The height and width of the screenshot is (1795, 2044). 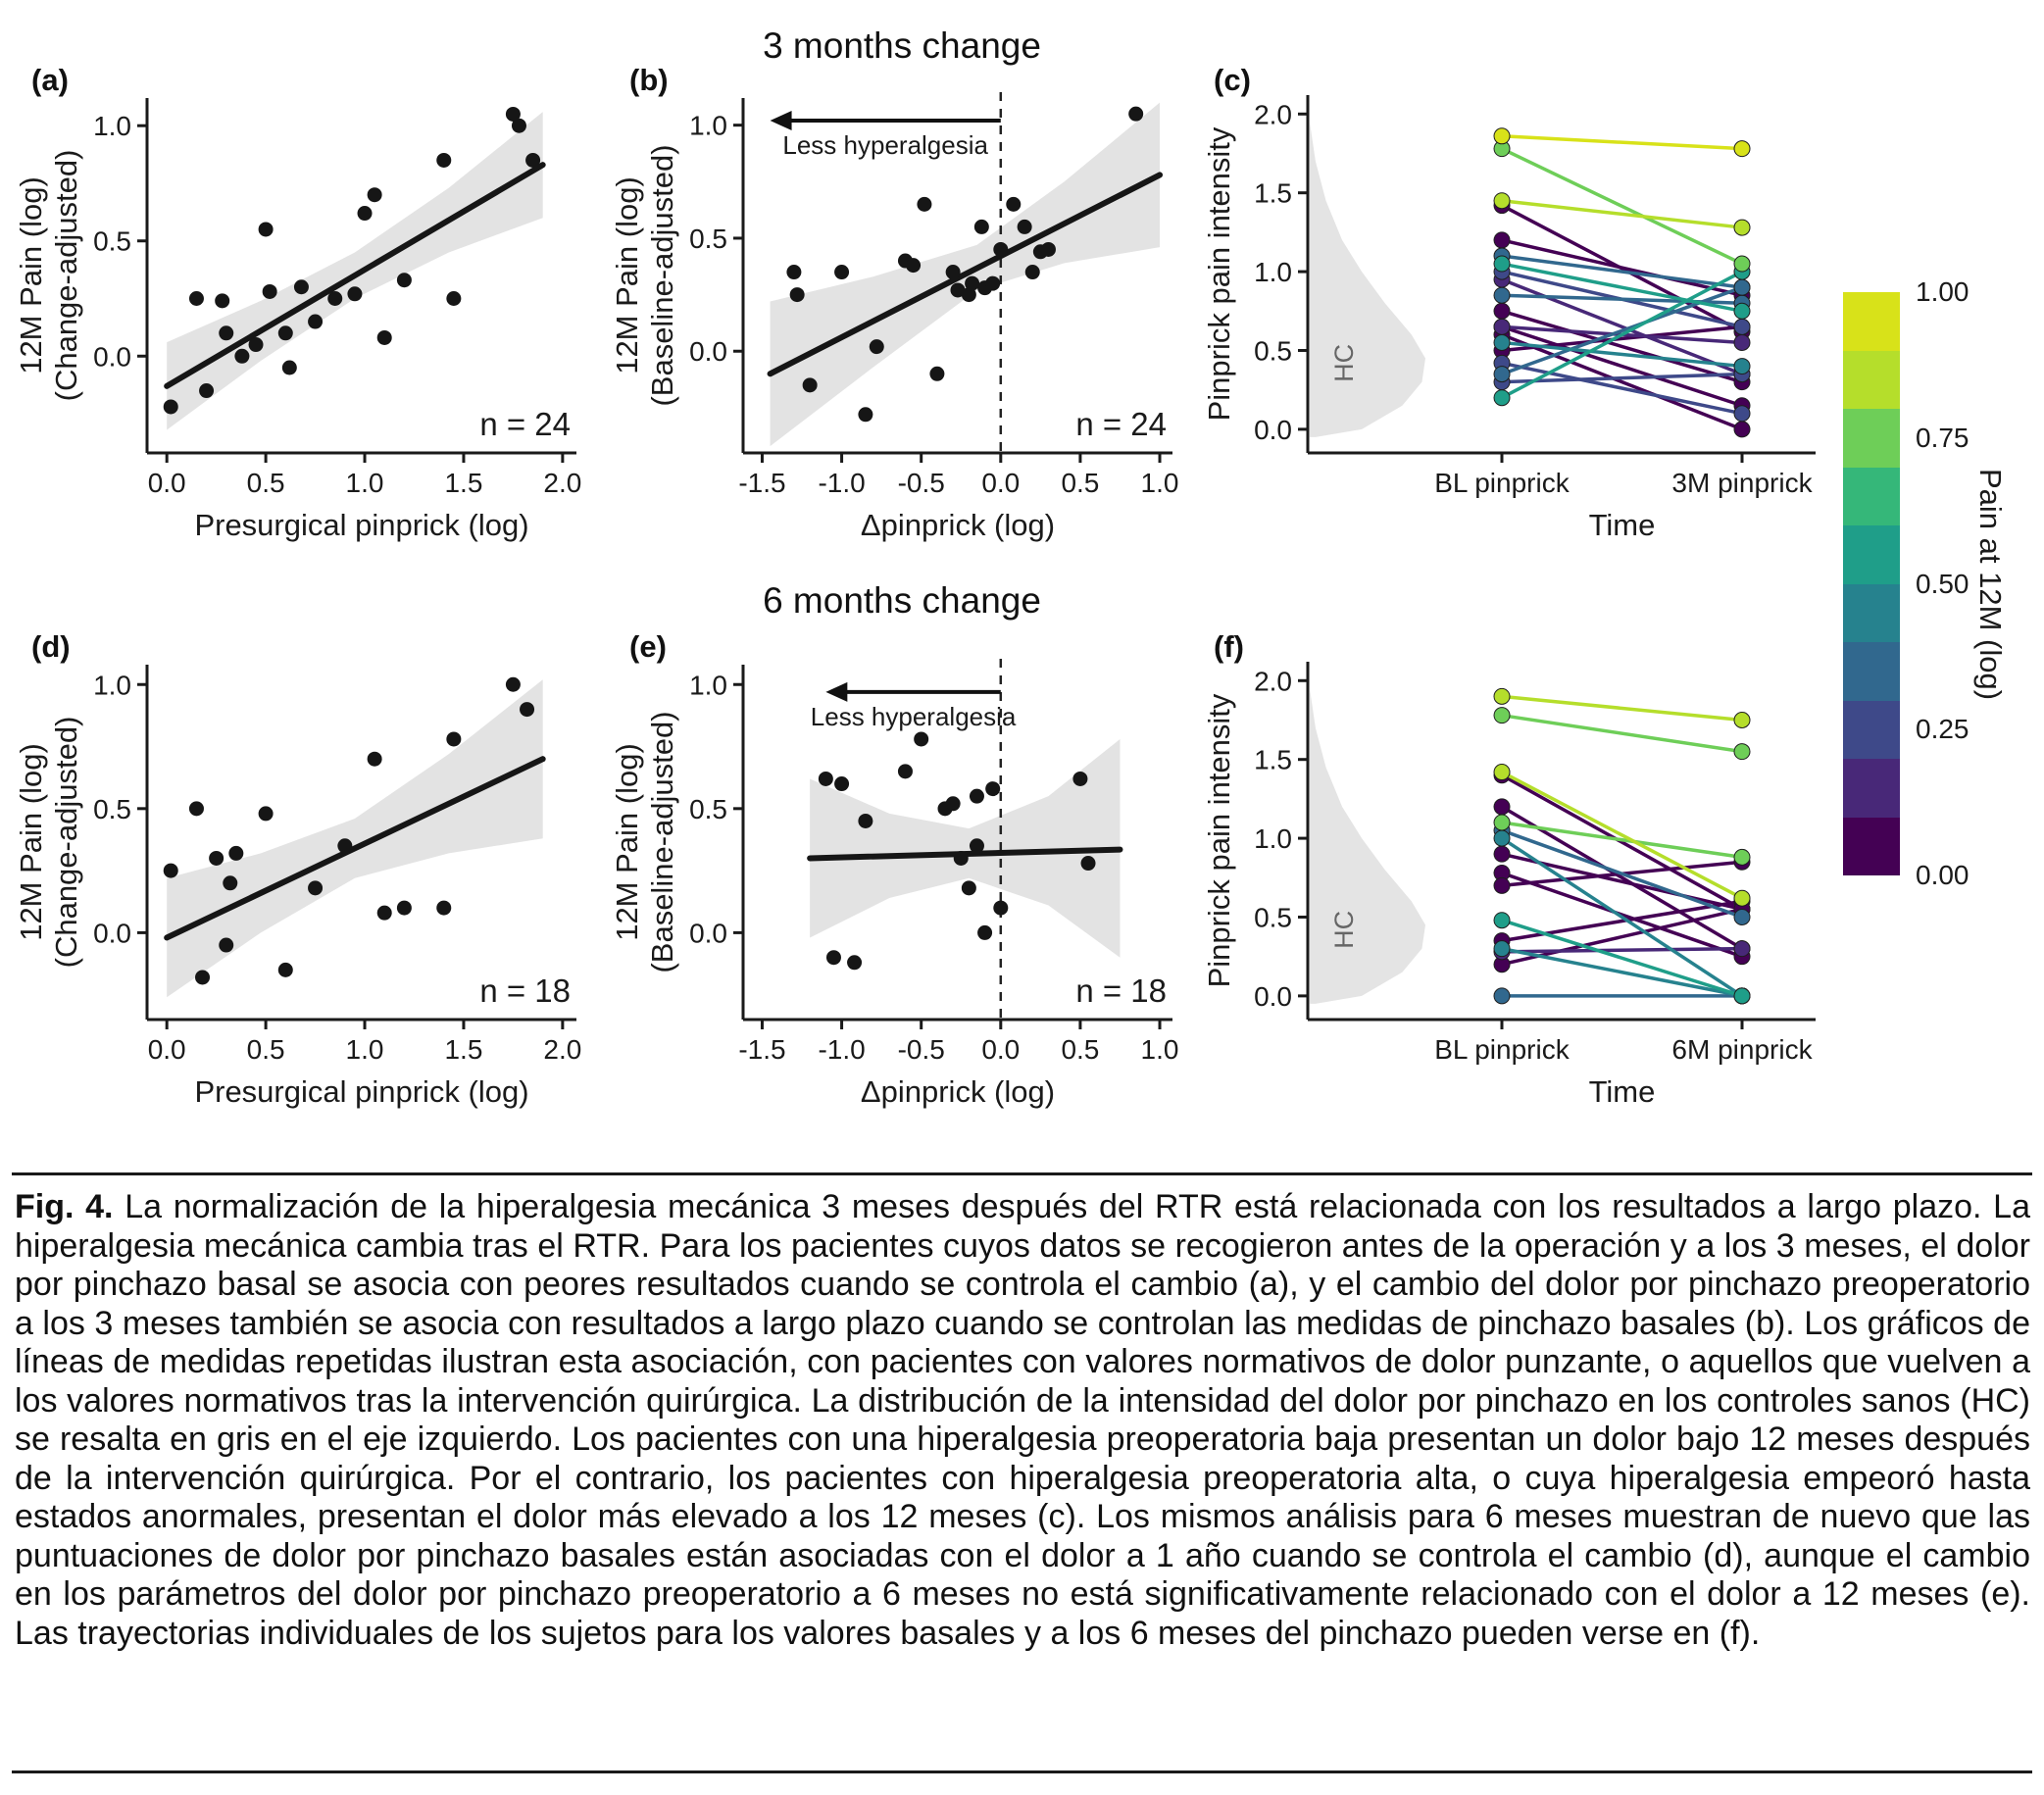 I want to click on less-hyperalgesia-annotation: Less hyperalgesia, so click(x=885, y=135).